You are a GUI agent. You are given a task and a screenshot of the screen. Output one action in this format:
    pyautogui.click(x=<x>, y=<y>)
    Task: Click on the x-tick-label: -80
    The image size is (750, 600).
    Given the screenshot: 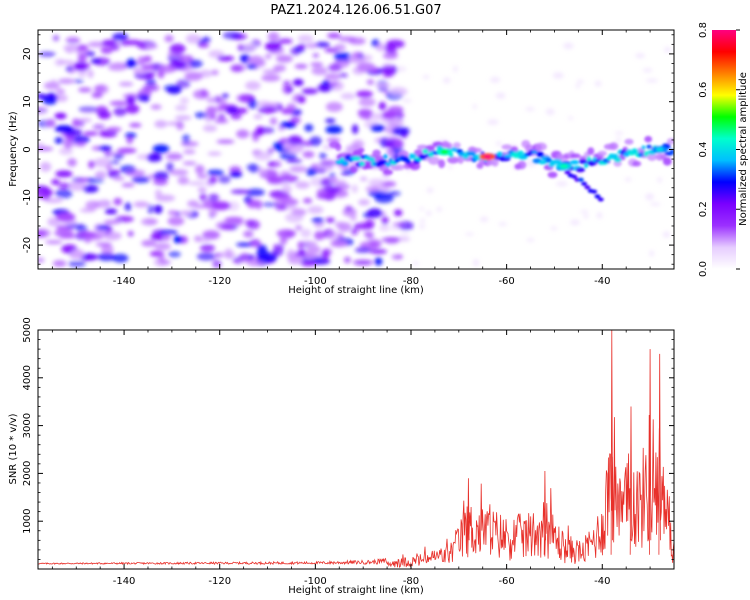 What is the action you would take?
    pyautogui.click(x=411, y=581)
    